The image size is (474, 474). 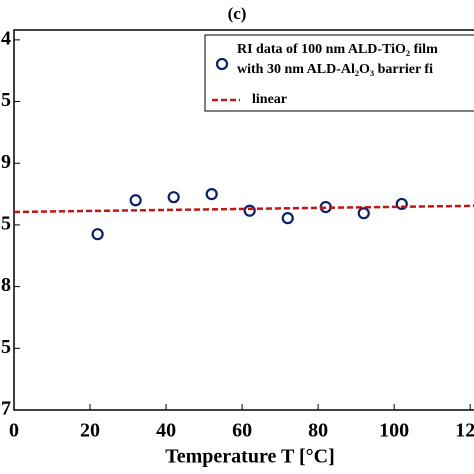 I want to click on legend-box, so click(x=339, y=73).